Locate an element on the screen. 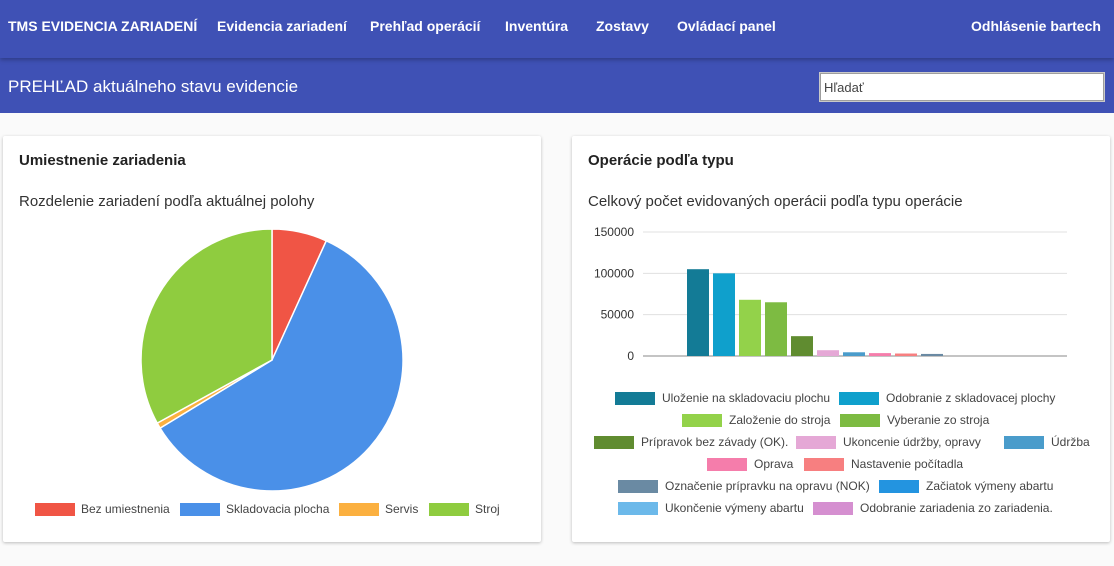 This screenshot has width=1114, height=566. legend-label: Označenie prípravku na opravu (NOK) is located at coordinates (767, 486).